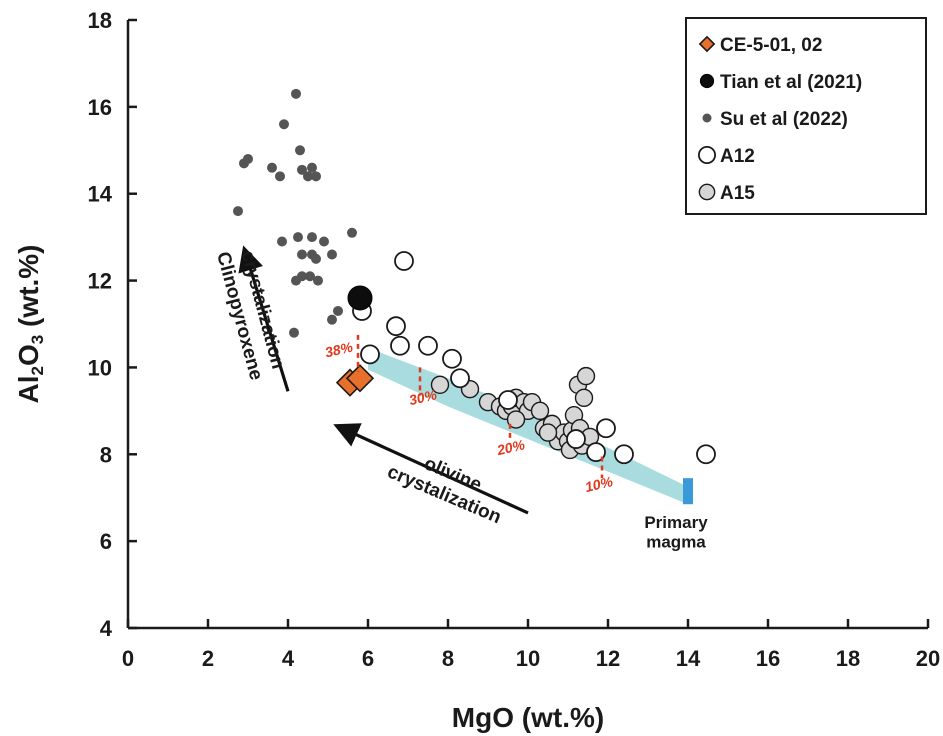  What do you see at coordinates (768, 658) in the screenshot?
I see `x-tick-label: 16` at bounding box center [768, 658].